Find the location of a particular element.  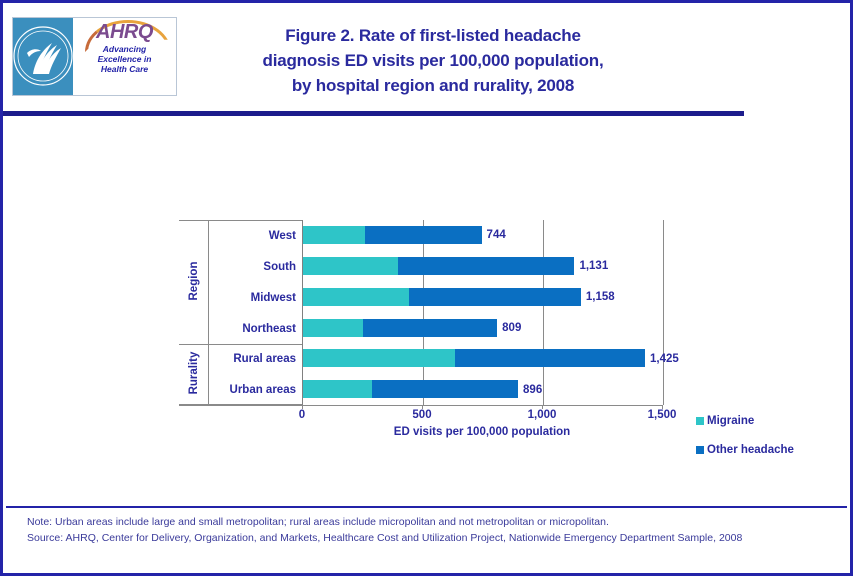

ahrq-tagline-line2: Excellence in is located at coordinates (124, 59).